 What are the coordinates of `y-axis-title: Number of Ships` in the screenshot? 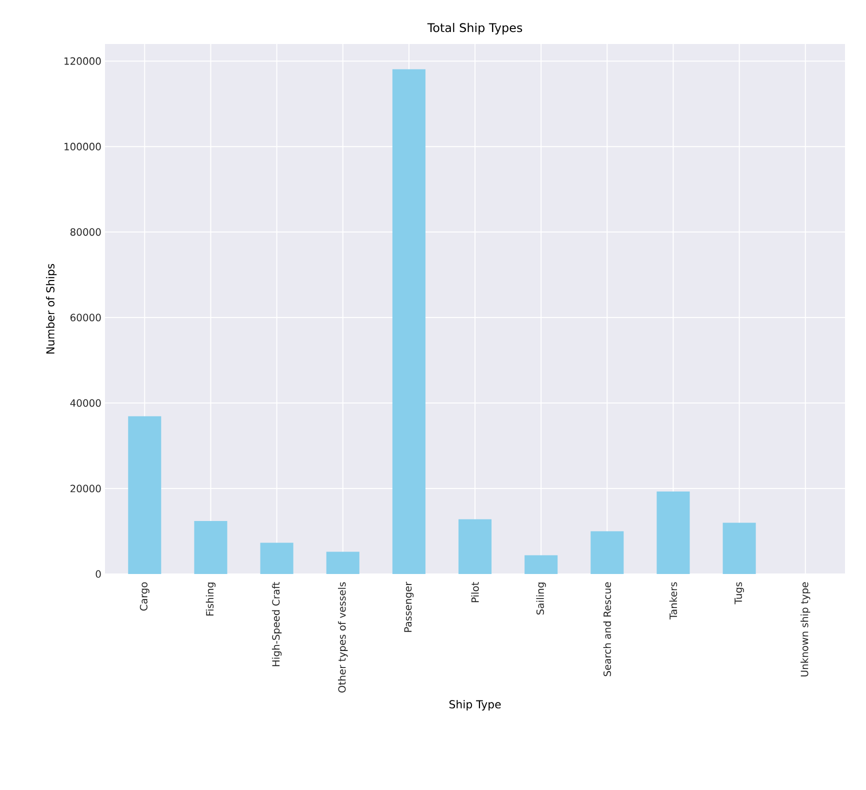 It's located at (51, 309).